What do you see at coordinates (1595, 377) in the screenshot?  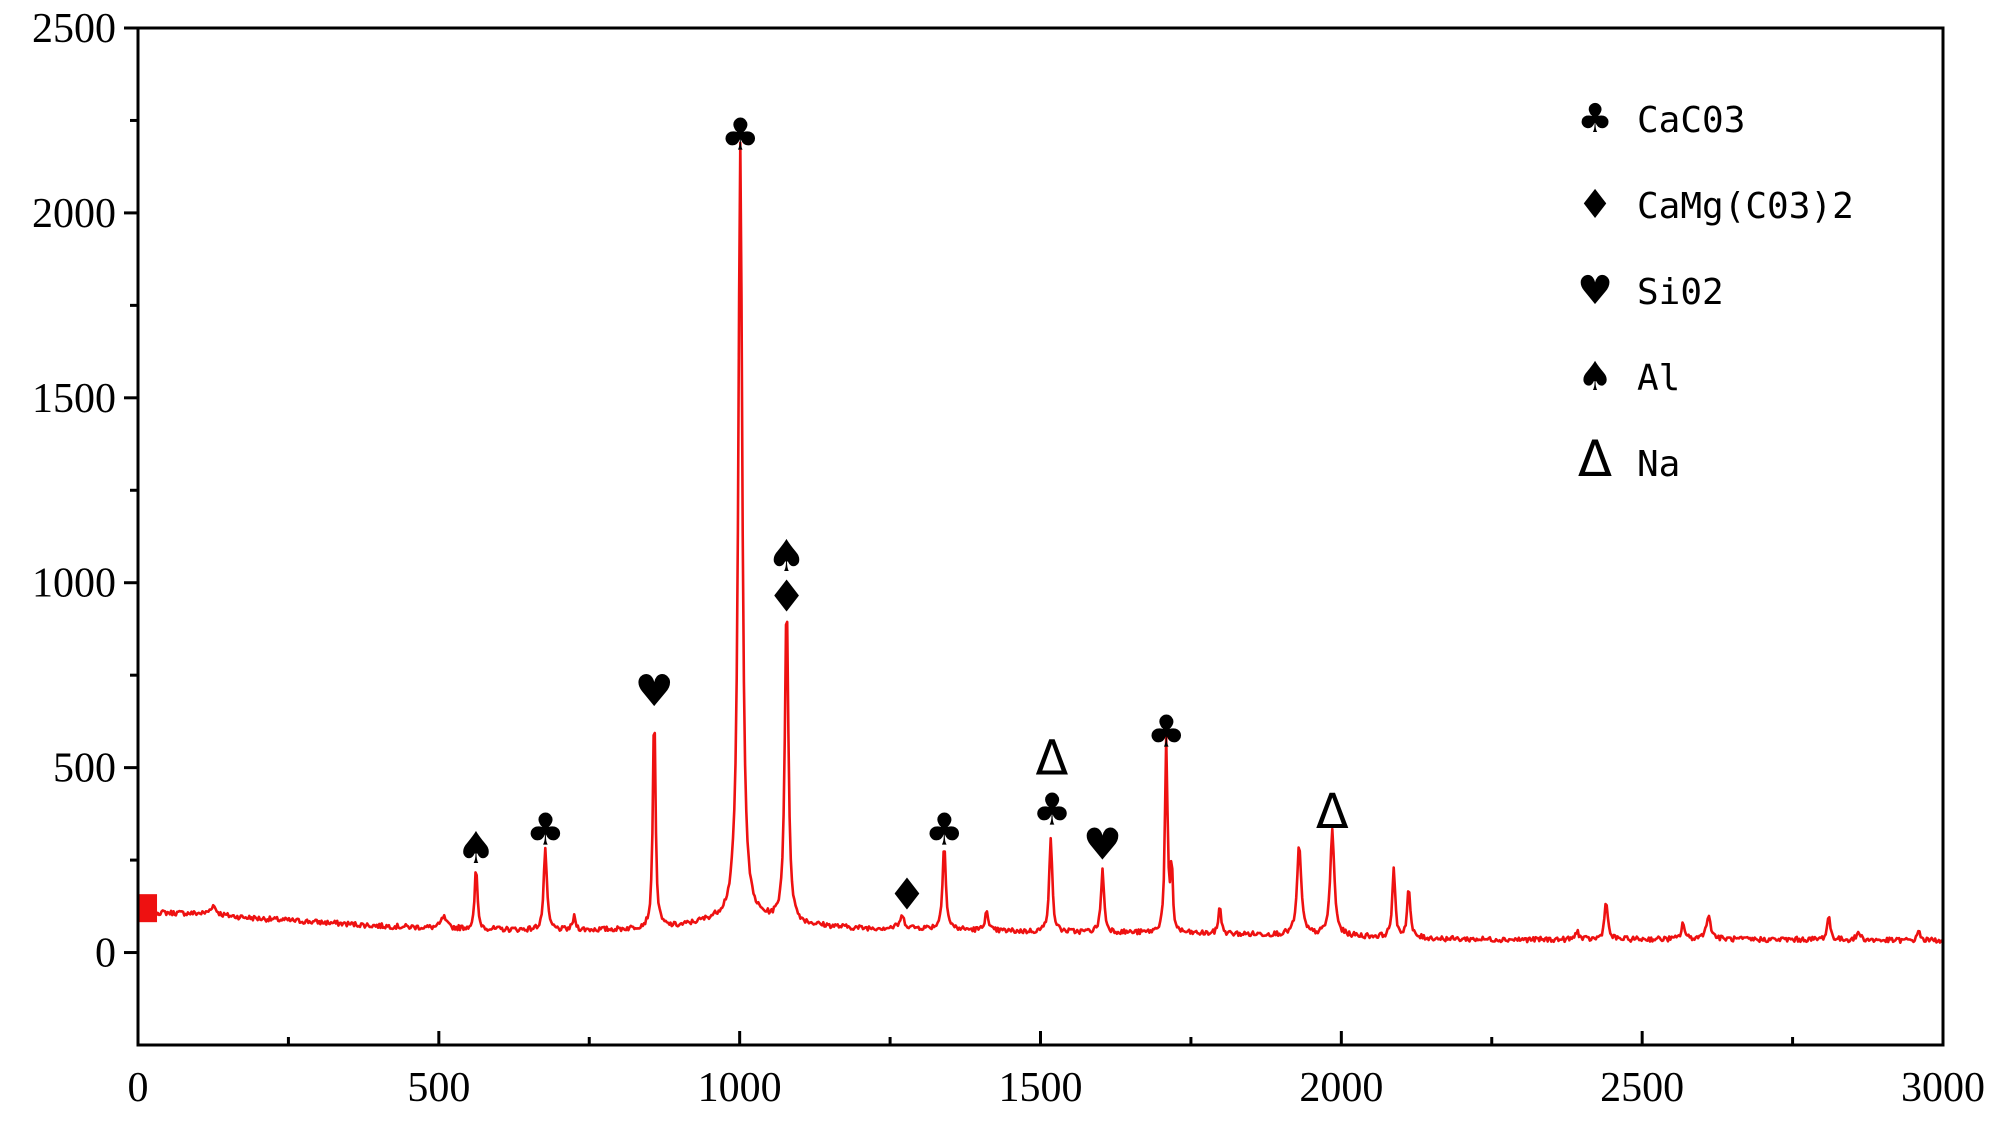 I see `legend-marker-spade: ♠` at bounding box center [1595, 377].